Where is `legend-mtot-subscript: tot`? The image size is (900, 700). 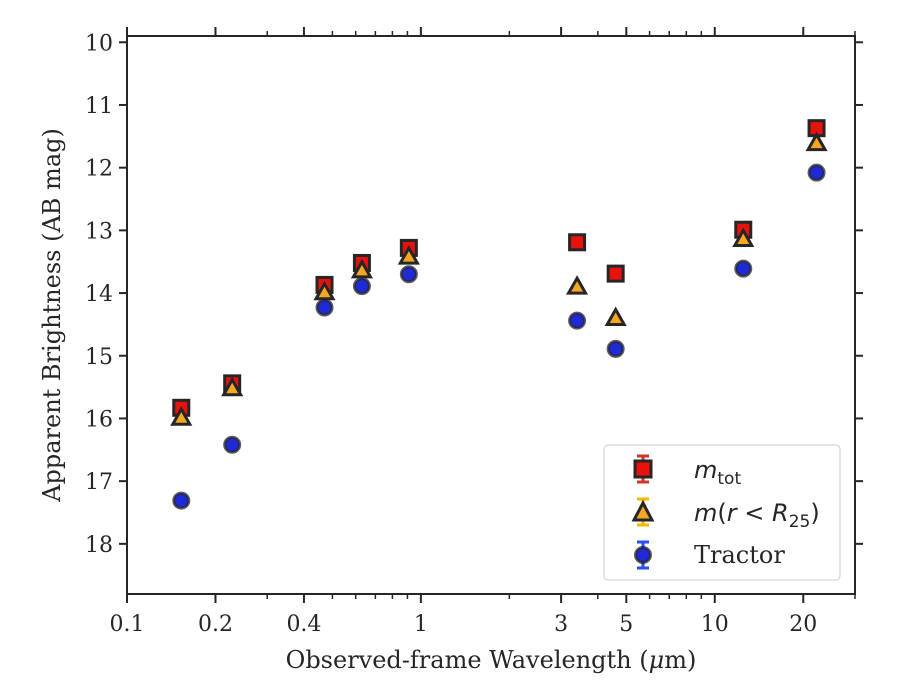
legend-mtot-subscript: tot is located at coordinates (729, 479).